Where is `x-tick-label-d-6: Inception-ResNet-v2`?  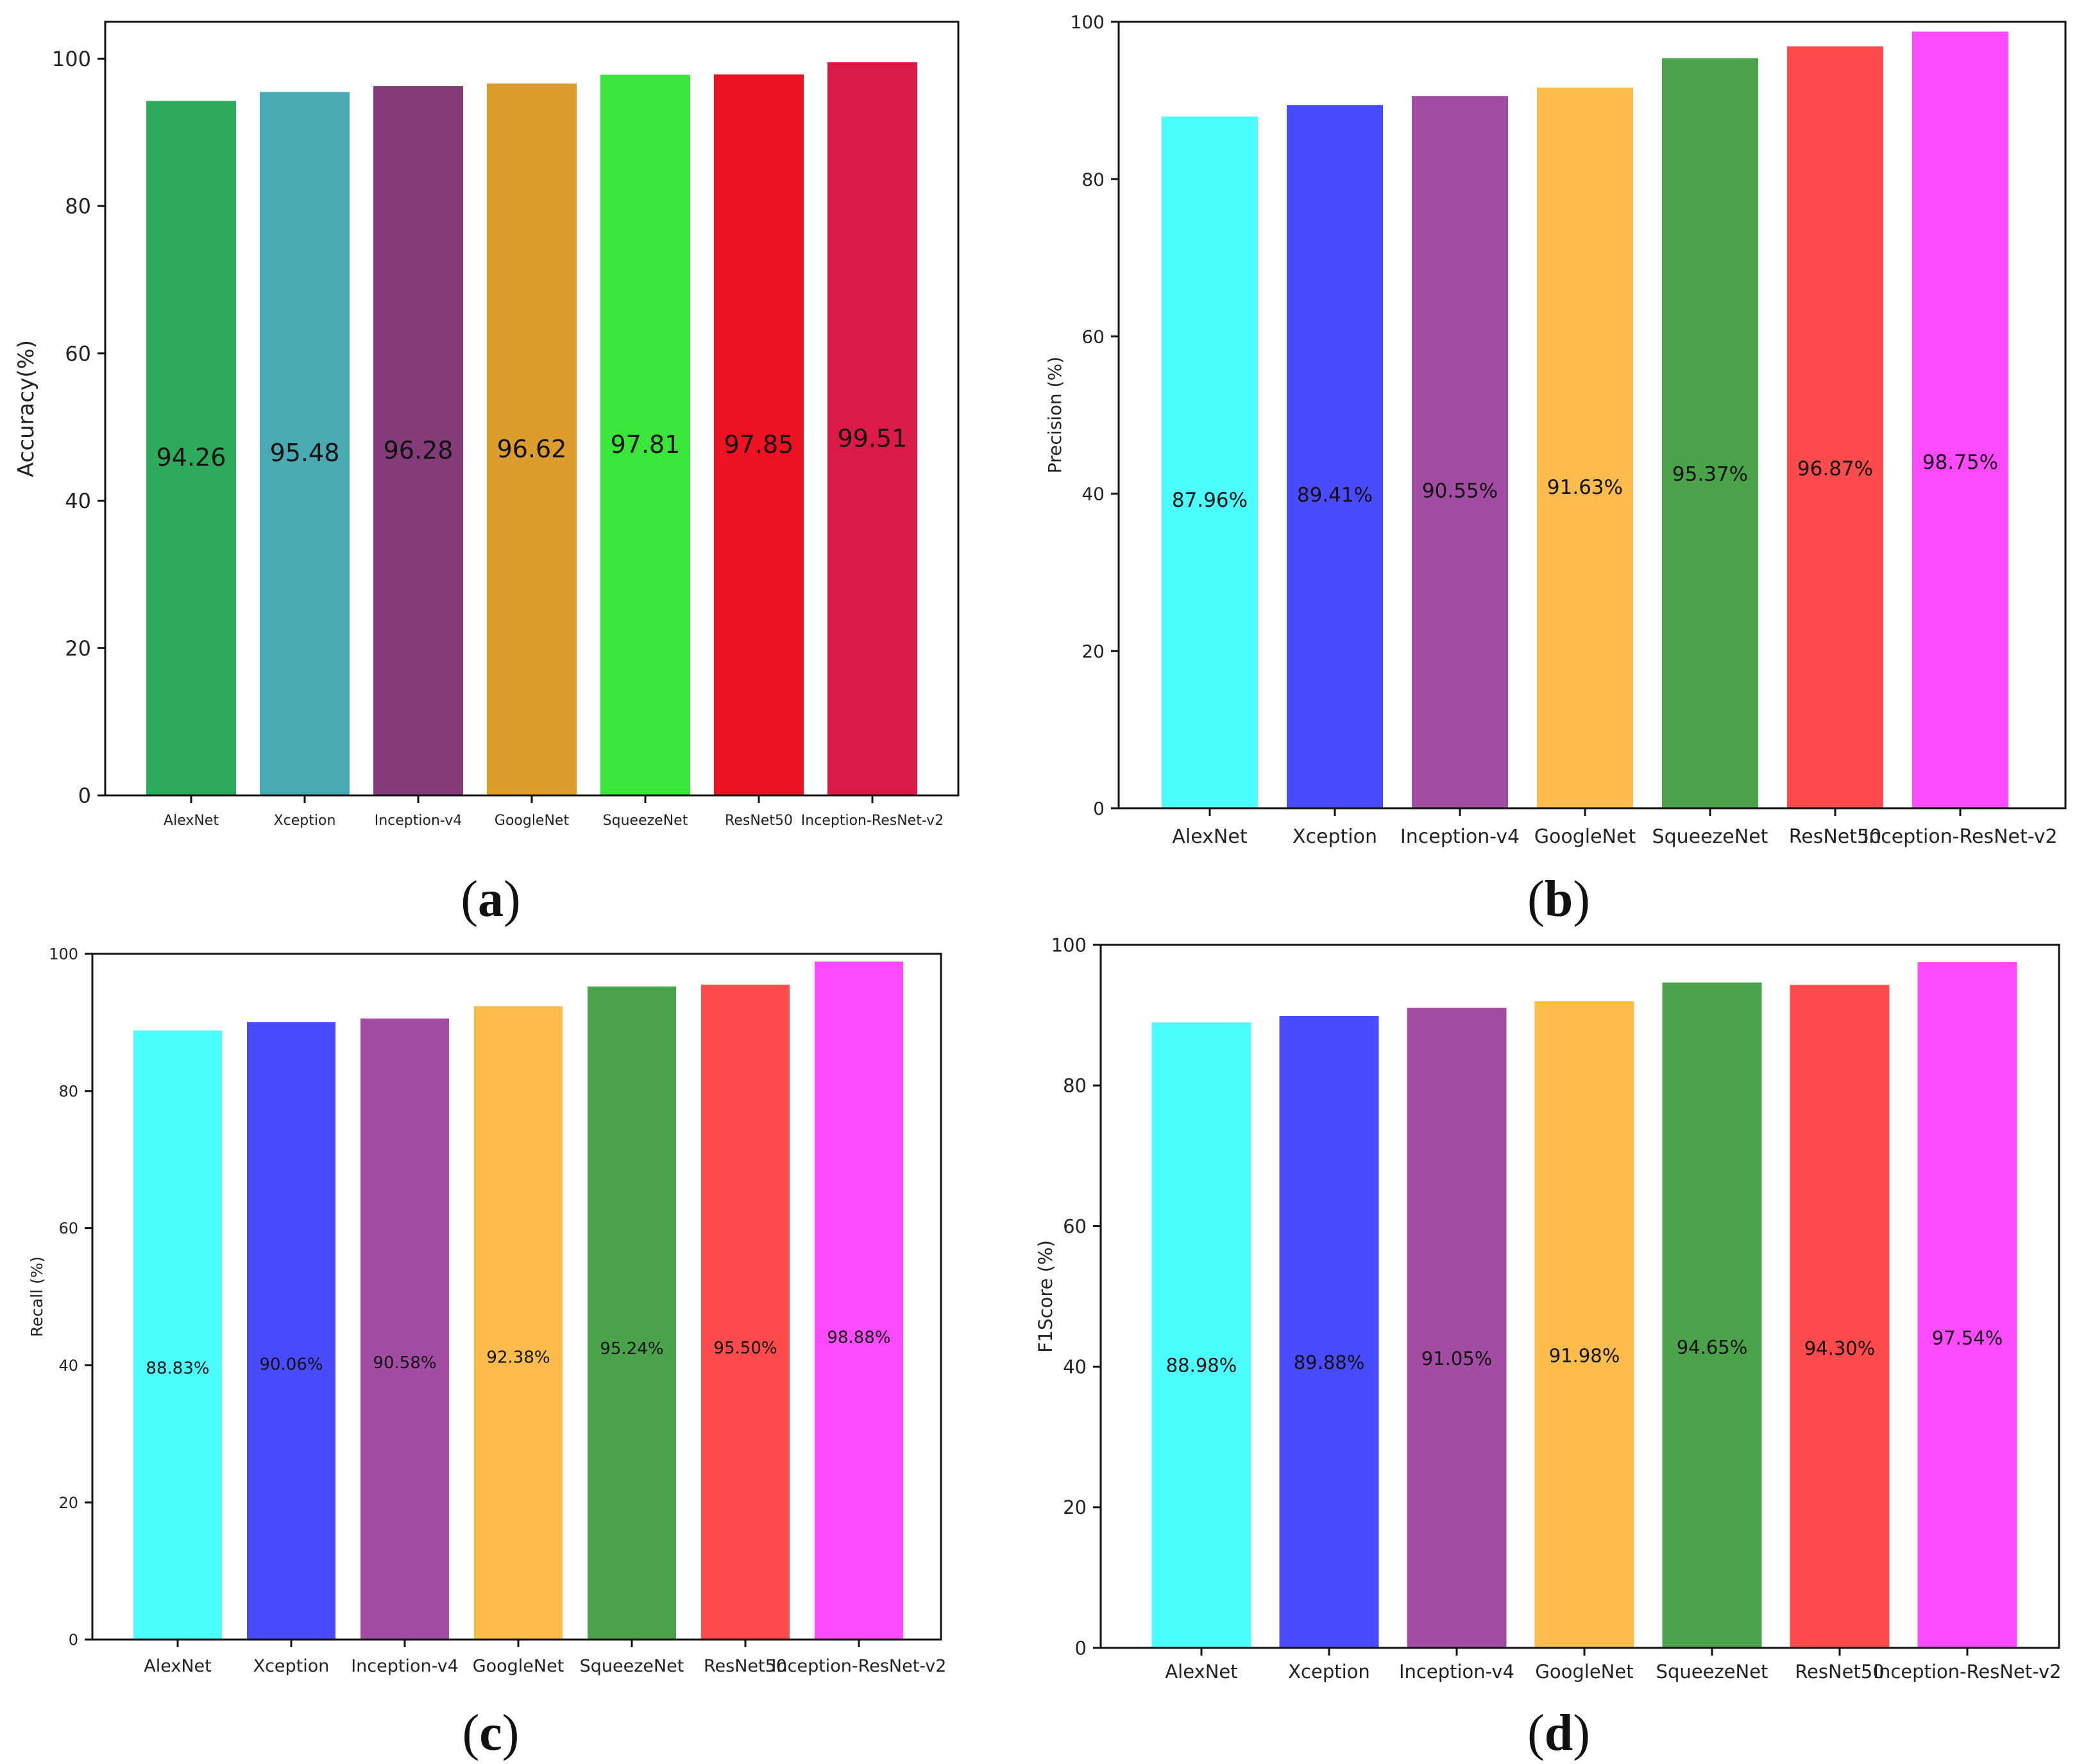
x-tick-label-d-6: Inception-ResNet-v2 is located at coordinates (1967, 1672).